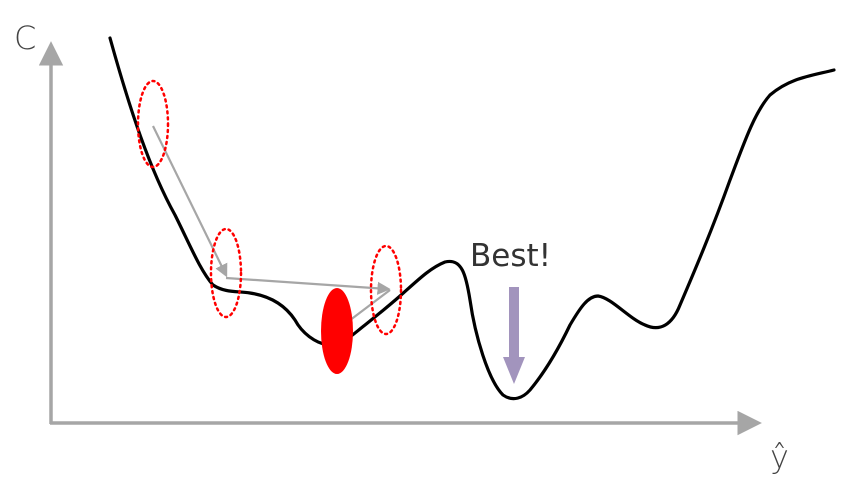 The height and width of the screenshot is (491, 851). I want to click on best-arrow, so click(514, 335).